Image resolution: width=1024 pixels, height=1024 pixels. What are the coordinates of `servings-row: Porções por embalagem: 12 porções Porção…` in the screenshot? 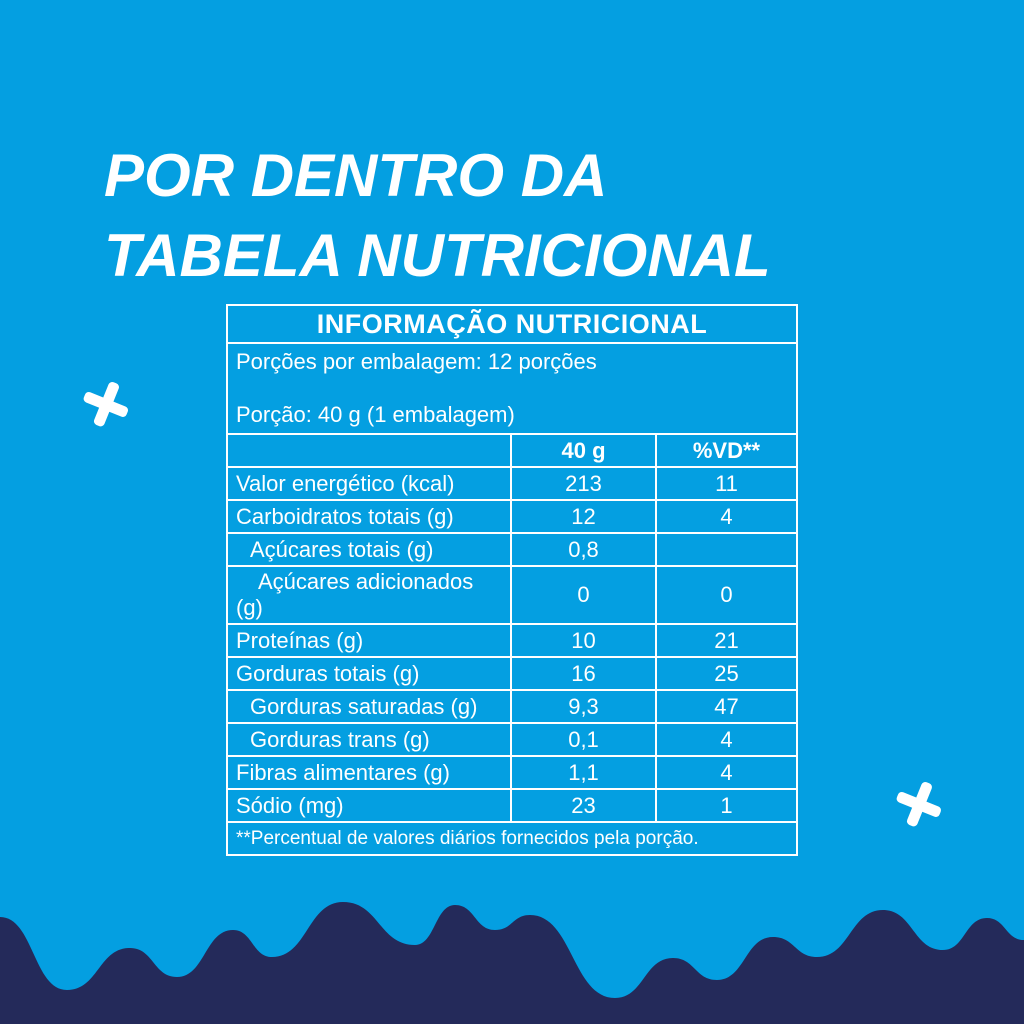 It's located at (512, 388).